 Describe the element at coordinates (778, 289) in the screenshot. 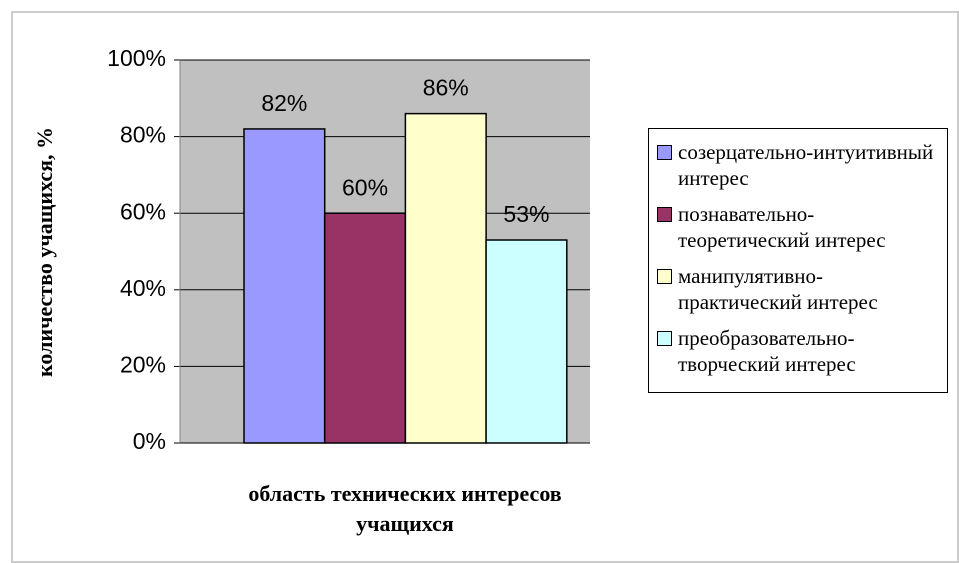

I see `legend-label: манипулятивно-практический интерес` at that location.